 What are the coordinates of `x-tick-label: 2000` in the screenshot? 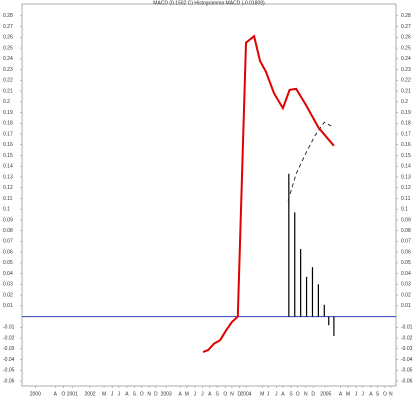 It's located at (35, 394).